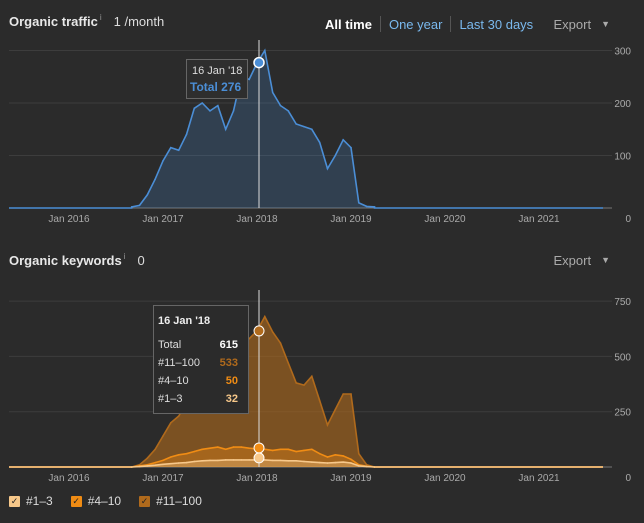  I want to click on keywords-export-label: Export, so click(572, 260).